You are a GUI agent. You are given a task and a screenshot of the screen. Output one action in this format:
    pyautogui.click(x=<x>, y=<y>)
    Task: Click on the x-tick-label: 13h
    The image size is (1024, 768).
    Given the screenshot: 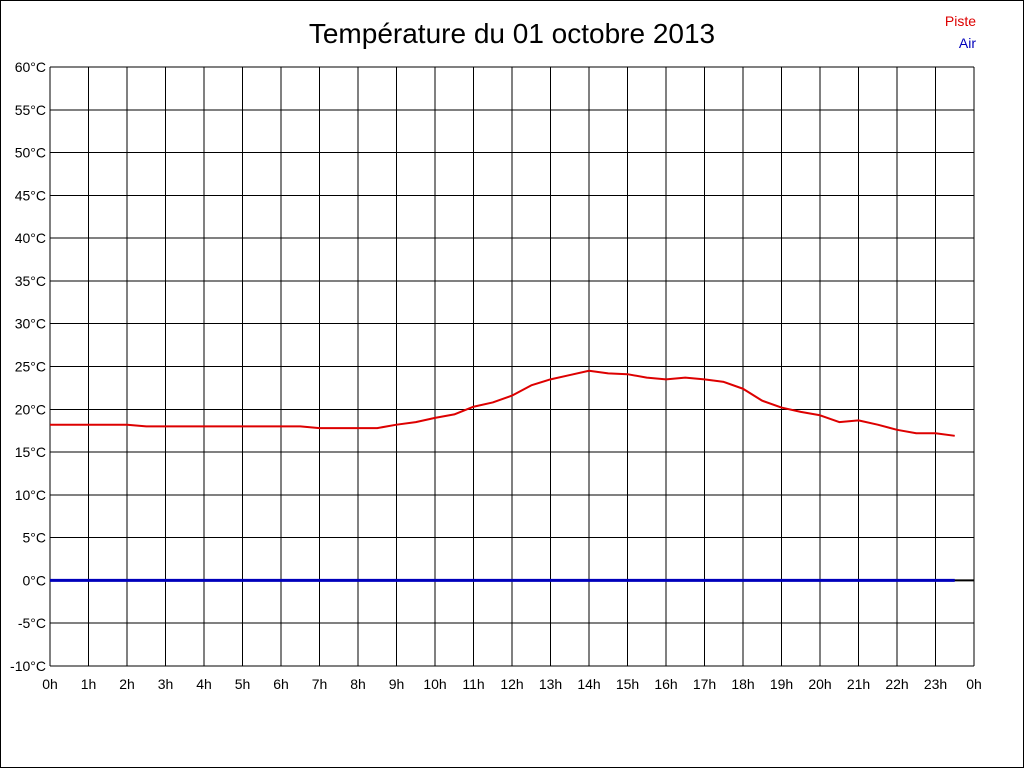 What is the action you would take?
    pyautogui.click(x=550, y=684)
    